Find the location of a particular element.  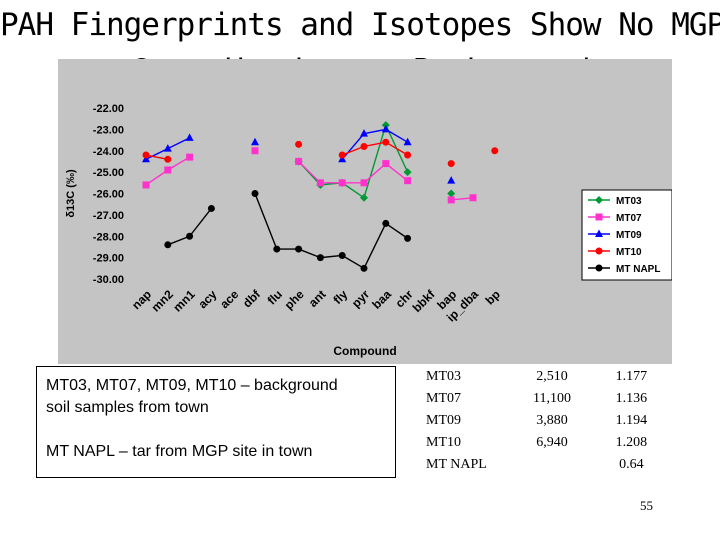

legend-label: MT03 is located at coordinates (629, 201).